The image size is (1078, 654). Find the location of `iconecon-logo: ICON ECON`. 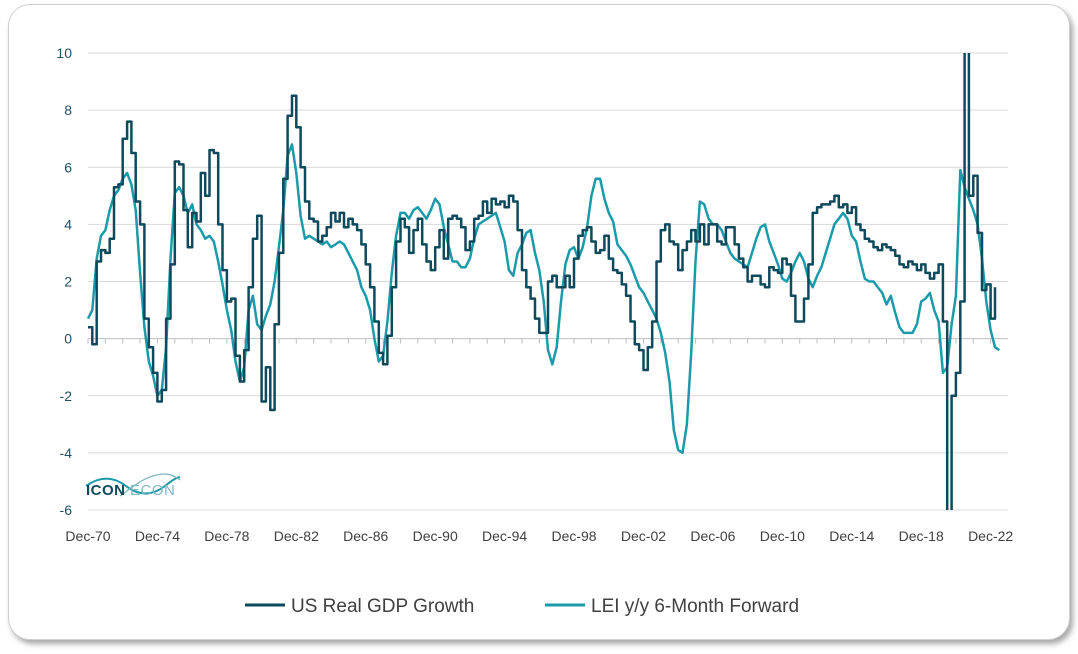

iconecon-logo: ICON ECON is located at coordinates (133, 486).